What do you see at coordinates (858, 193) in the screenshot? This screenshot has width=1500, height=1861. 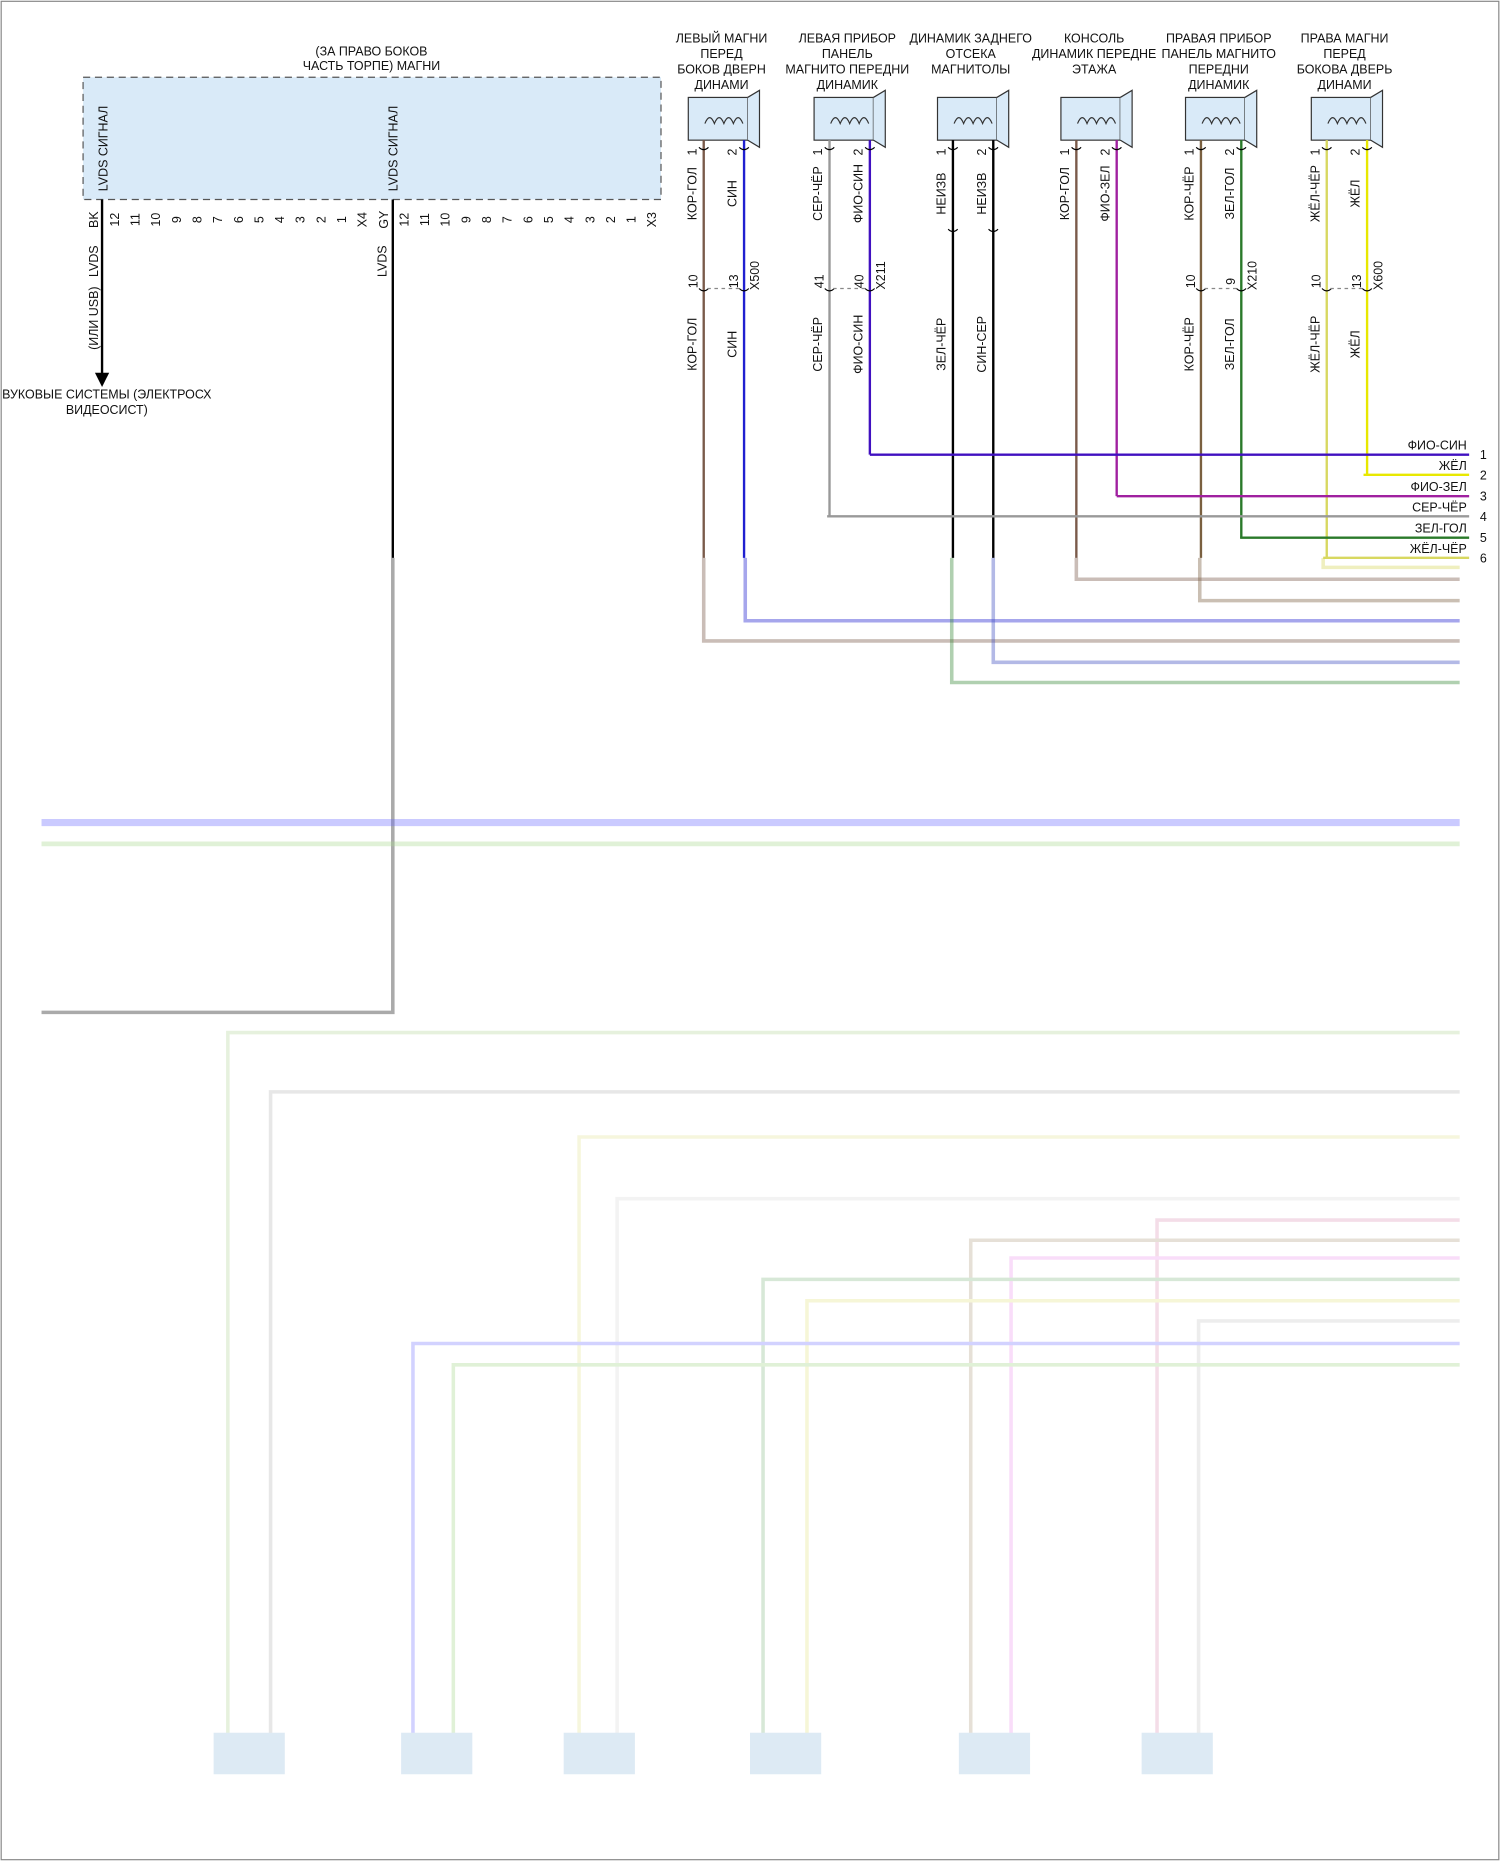 I see `wire-color: ФИО-СИН` at bounding box center [858, 193].